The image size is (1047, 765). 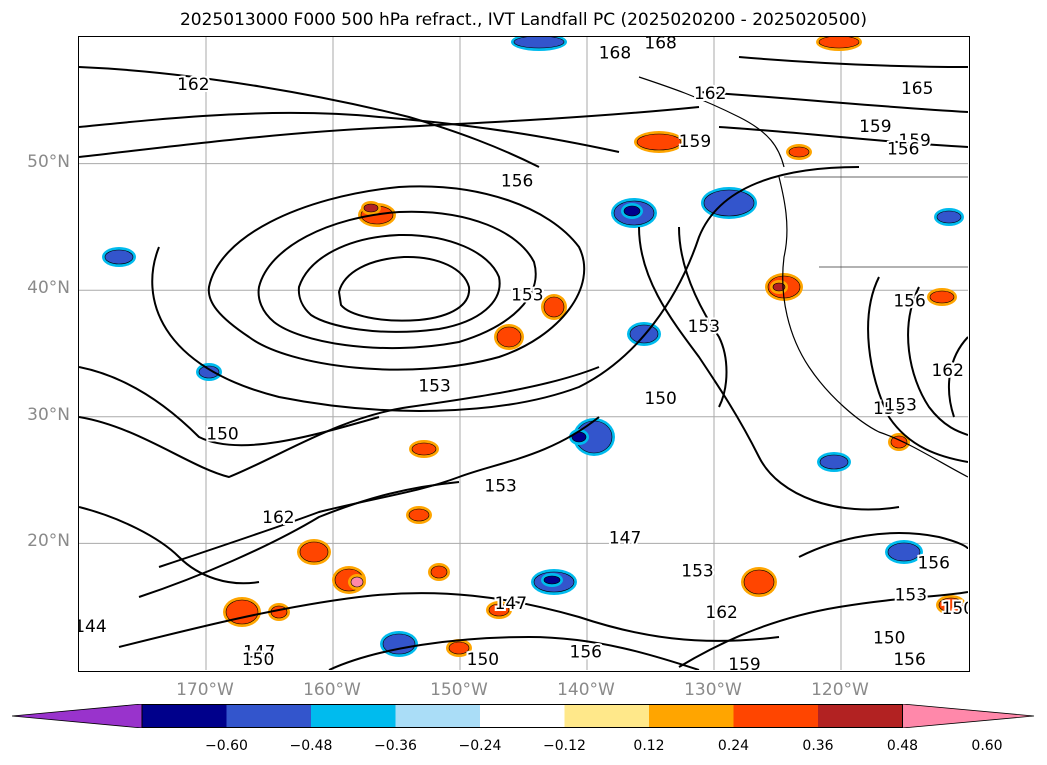 What do you see at coordinates (48, 414) in the screenshot?
I see `lat-label: 30°N` at bounding box center [48, 414].